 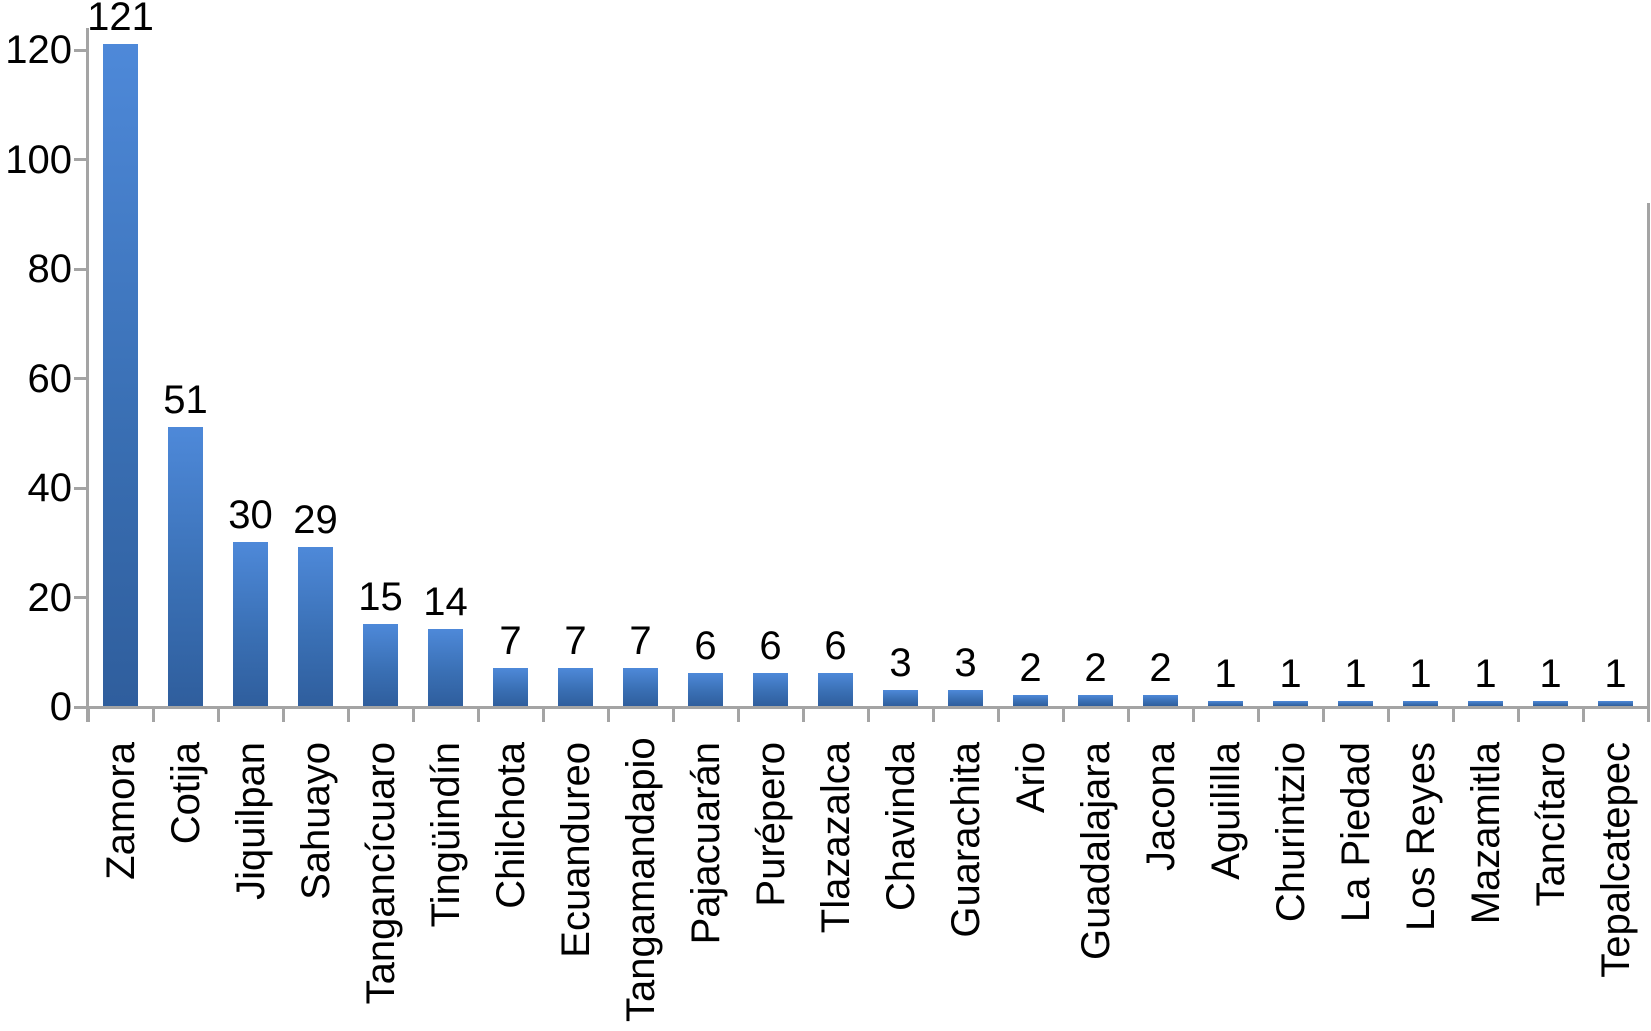 I want to click on category-label: Sahuayo, so click(x=315, y=821).